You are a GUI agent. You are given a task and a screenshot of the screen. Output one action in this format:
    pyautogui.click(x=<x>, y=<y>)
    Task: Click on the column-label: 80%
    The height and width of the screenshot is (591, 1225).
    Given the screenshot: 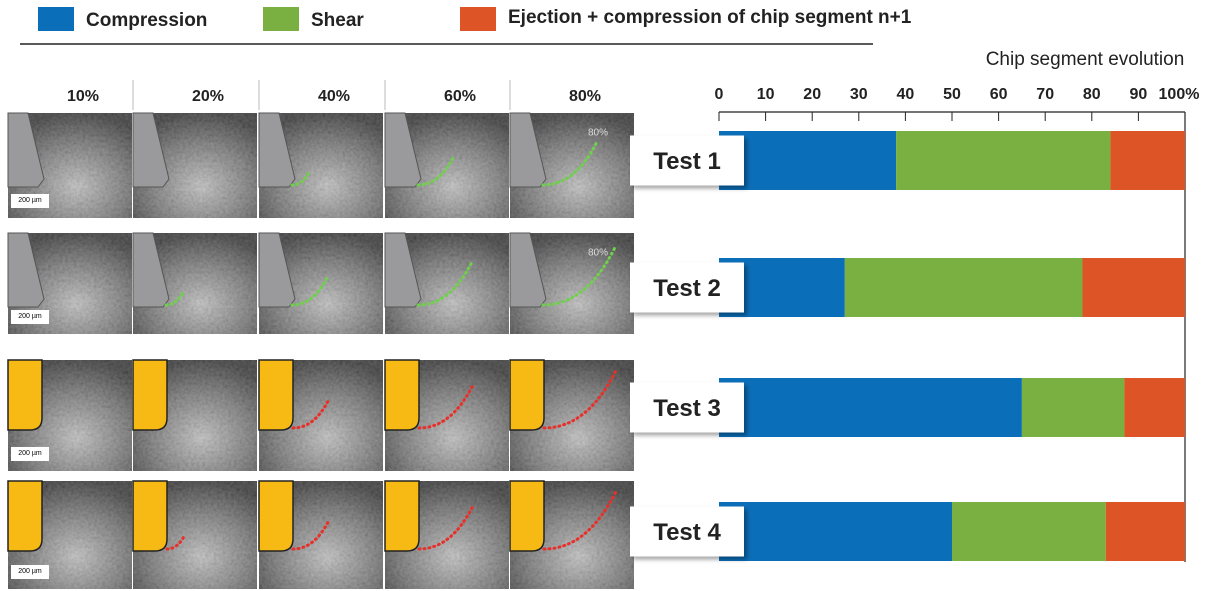 What is the action you would take?
    pyautogui.click(x=585, y=96)
    